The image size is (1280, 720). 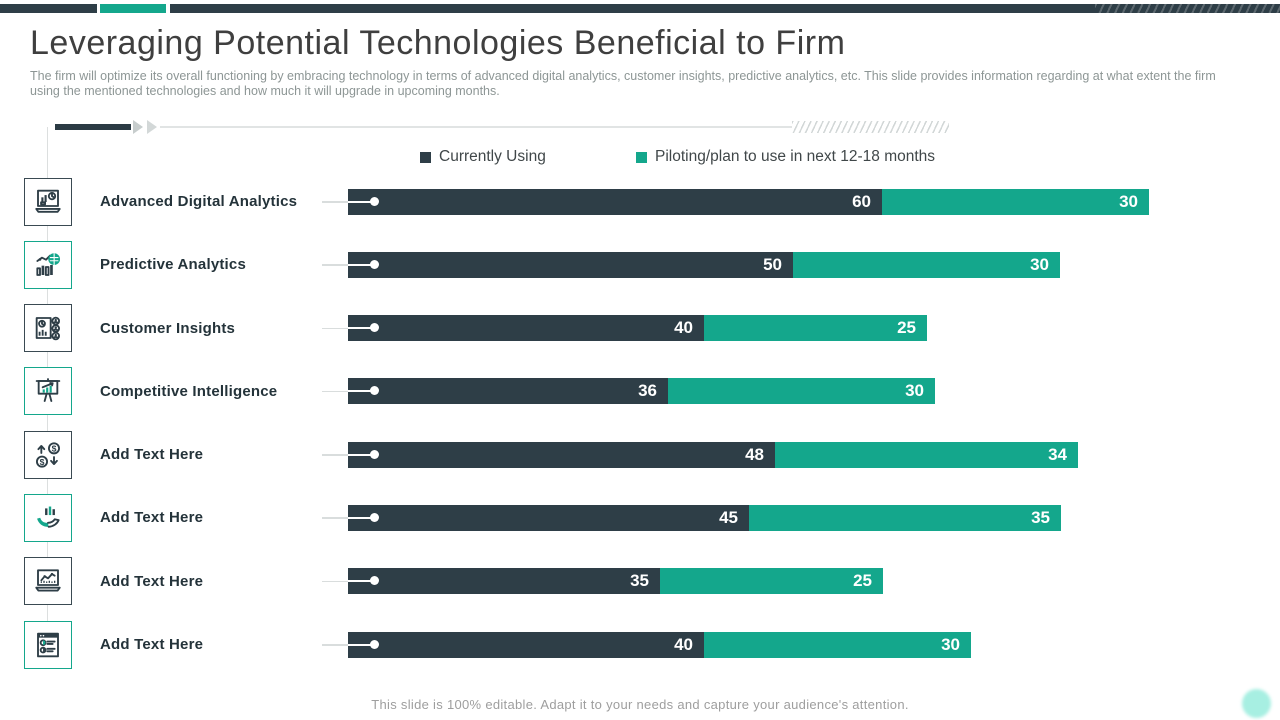 I want to click on stacked-bar: 35 25, so click(x=615, y=581).